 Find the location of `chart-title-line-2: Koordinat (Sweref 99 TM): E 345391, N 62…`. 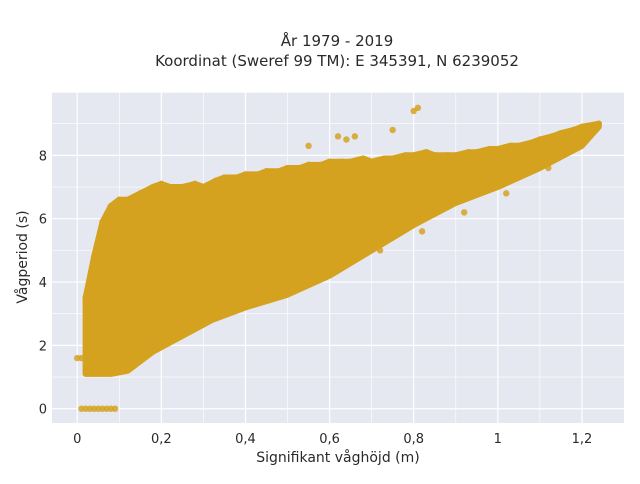

chart-title-line-2: Koordinat (Sweref 99 TM): E 345391, N 62… is located at coordinates (337, 61).